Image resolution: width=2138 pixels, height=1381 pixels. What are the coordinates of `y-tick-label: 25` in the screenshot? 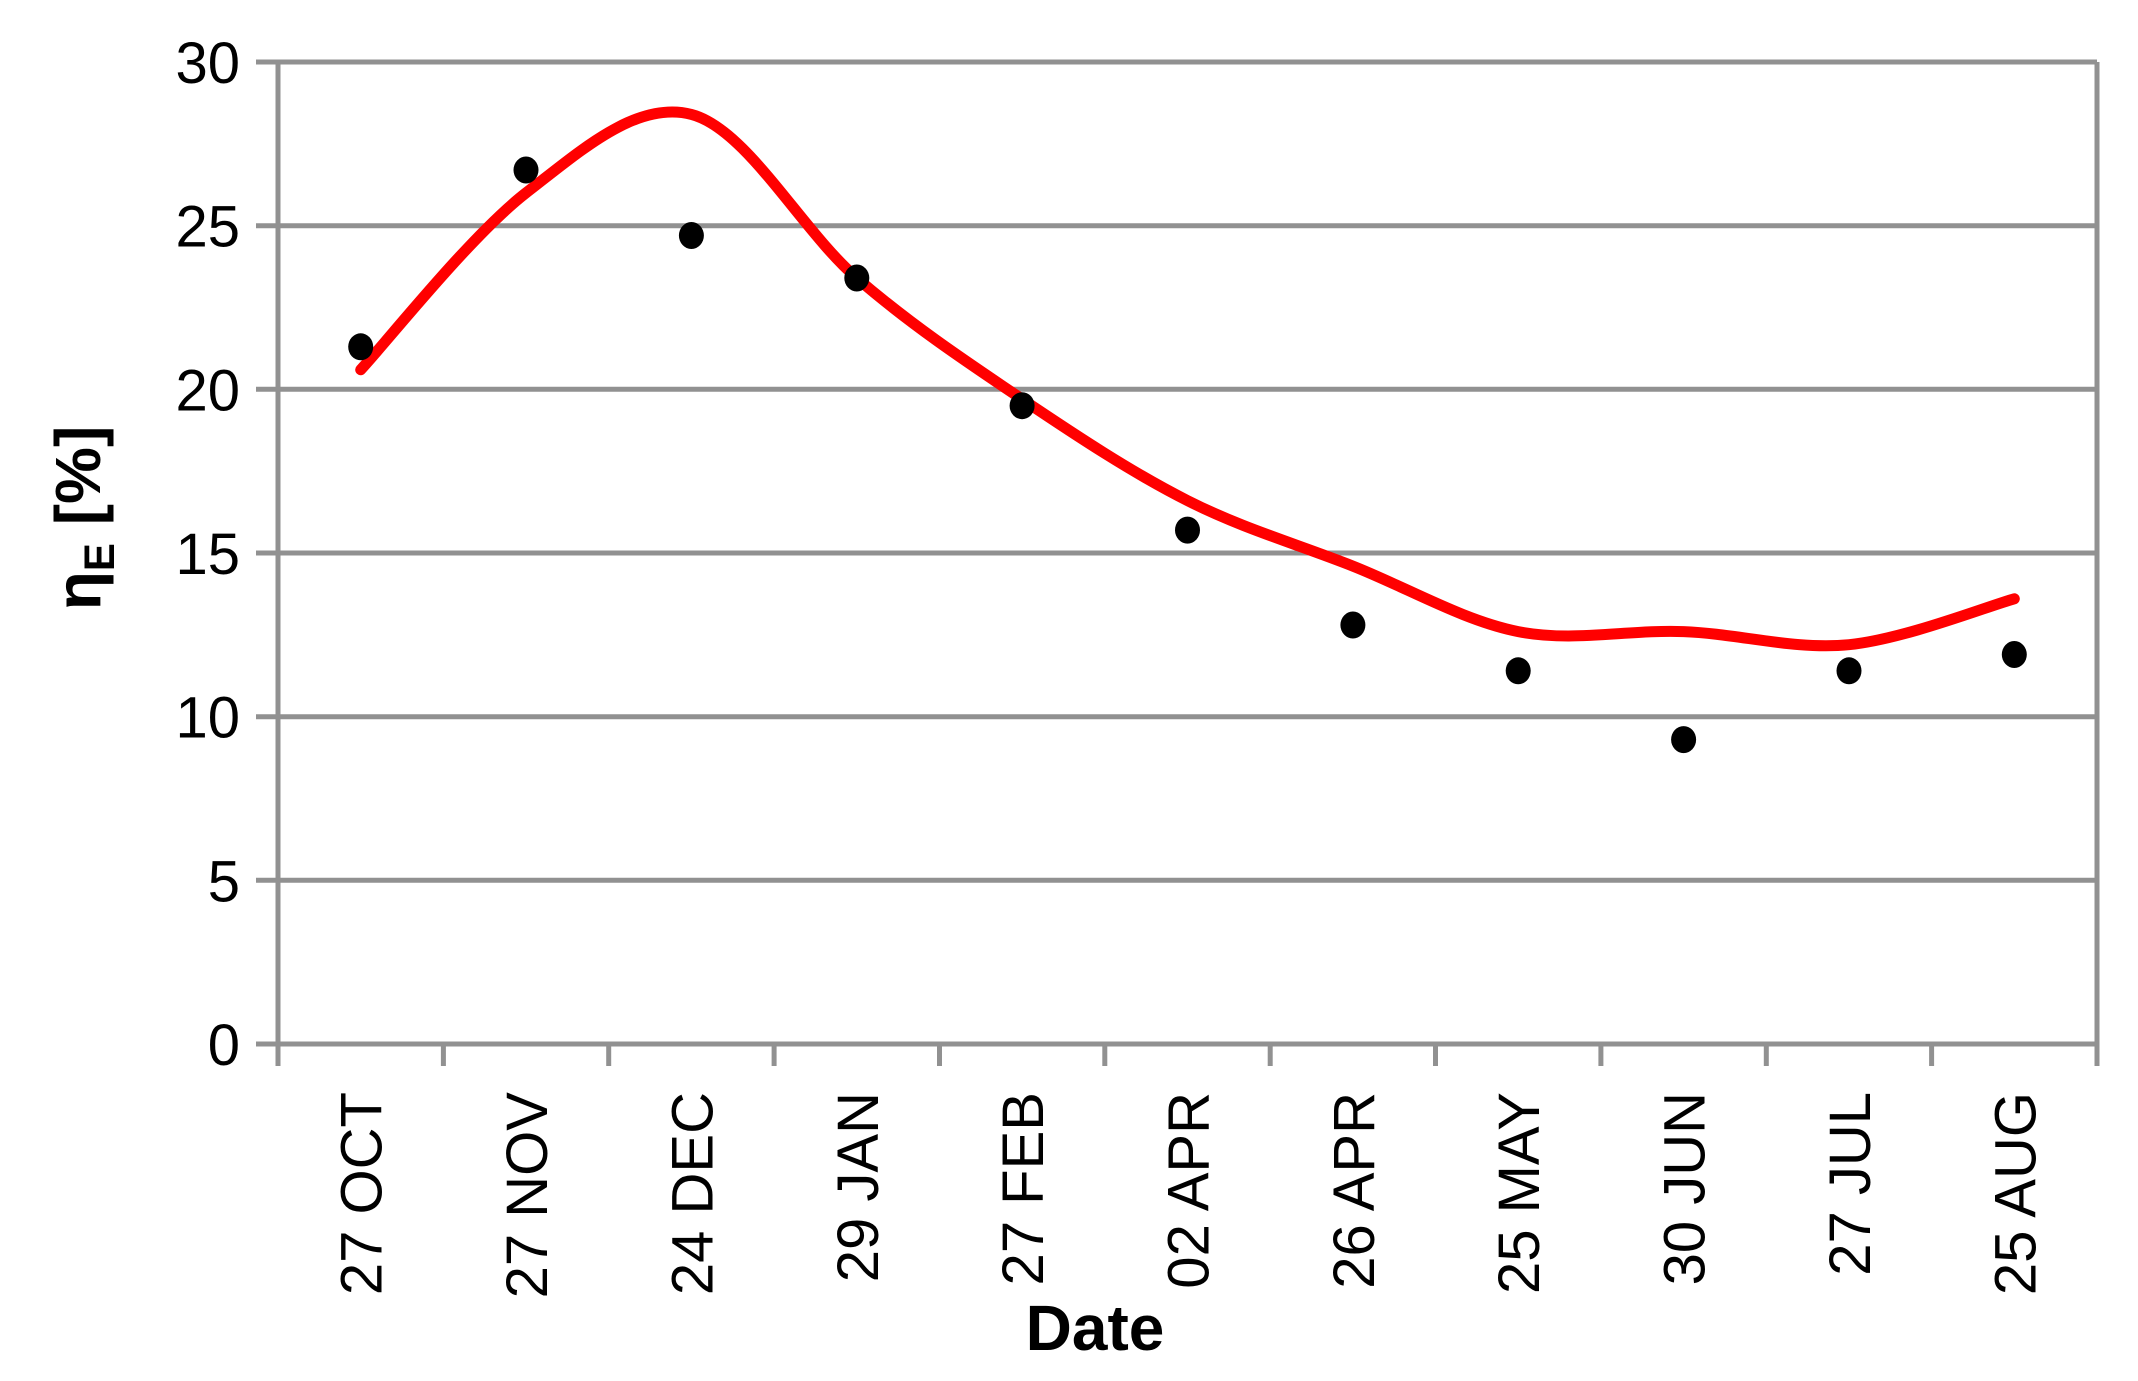 It's located at (207, 227).